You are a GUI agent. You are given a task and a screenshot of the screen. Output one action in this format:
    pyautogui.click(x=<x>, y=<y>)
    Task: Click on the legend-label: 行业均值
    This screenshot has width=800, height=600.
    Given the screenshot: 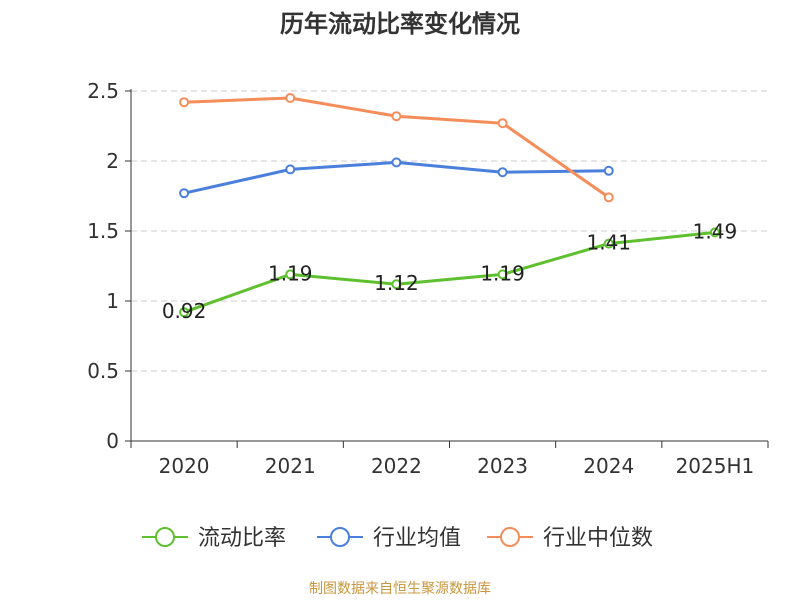 What is the action you would take?
    pyautogui.click(x=417, y=538)
    